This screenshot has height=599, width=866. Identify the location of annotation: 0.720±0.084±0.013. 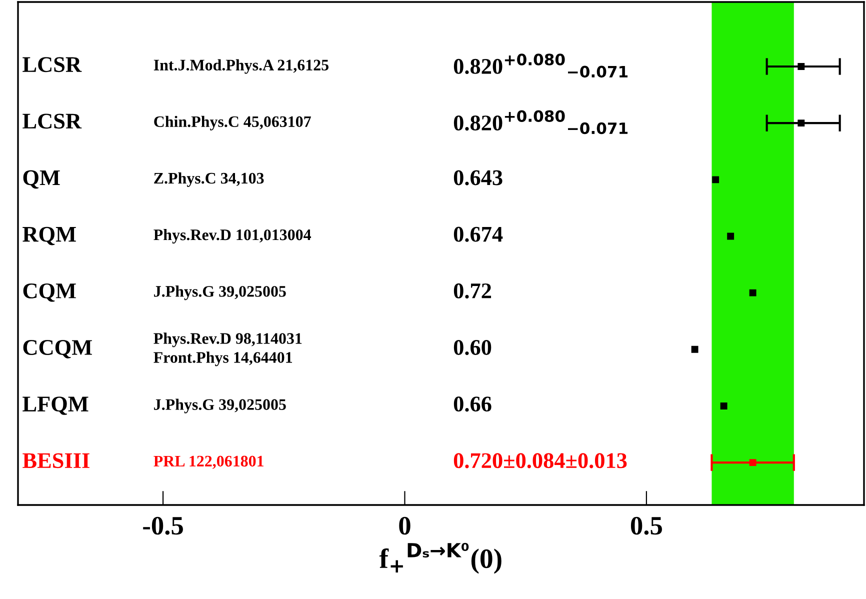
(540, 460).